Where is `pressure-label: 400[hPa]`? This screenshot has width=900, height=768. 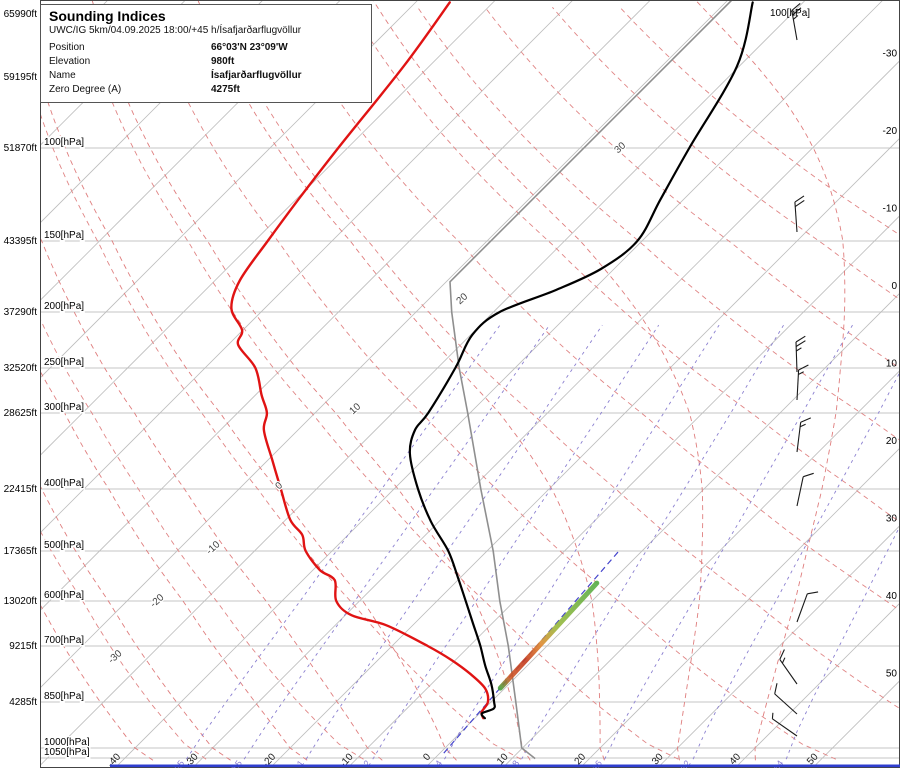
pressure-label: 400[hPa] is located at coordinates (64, 483).